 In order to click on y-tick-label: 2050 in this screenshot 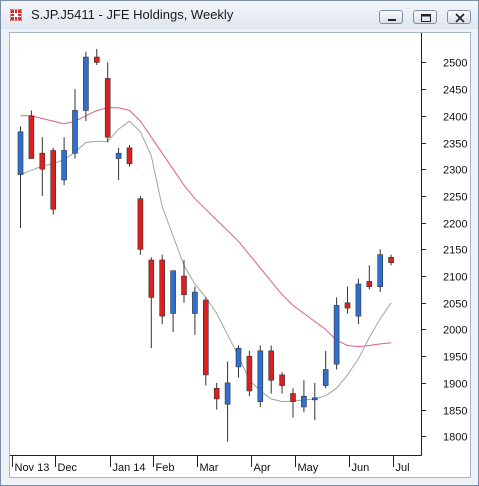, I will do `click(455, 305)`.